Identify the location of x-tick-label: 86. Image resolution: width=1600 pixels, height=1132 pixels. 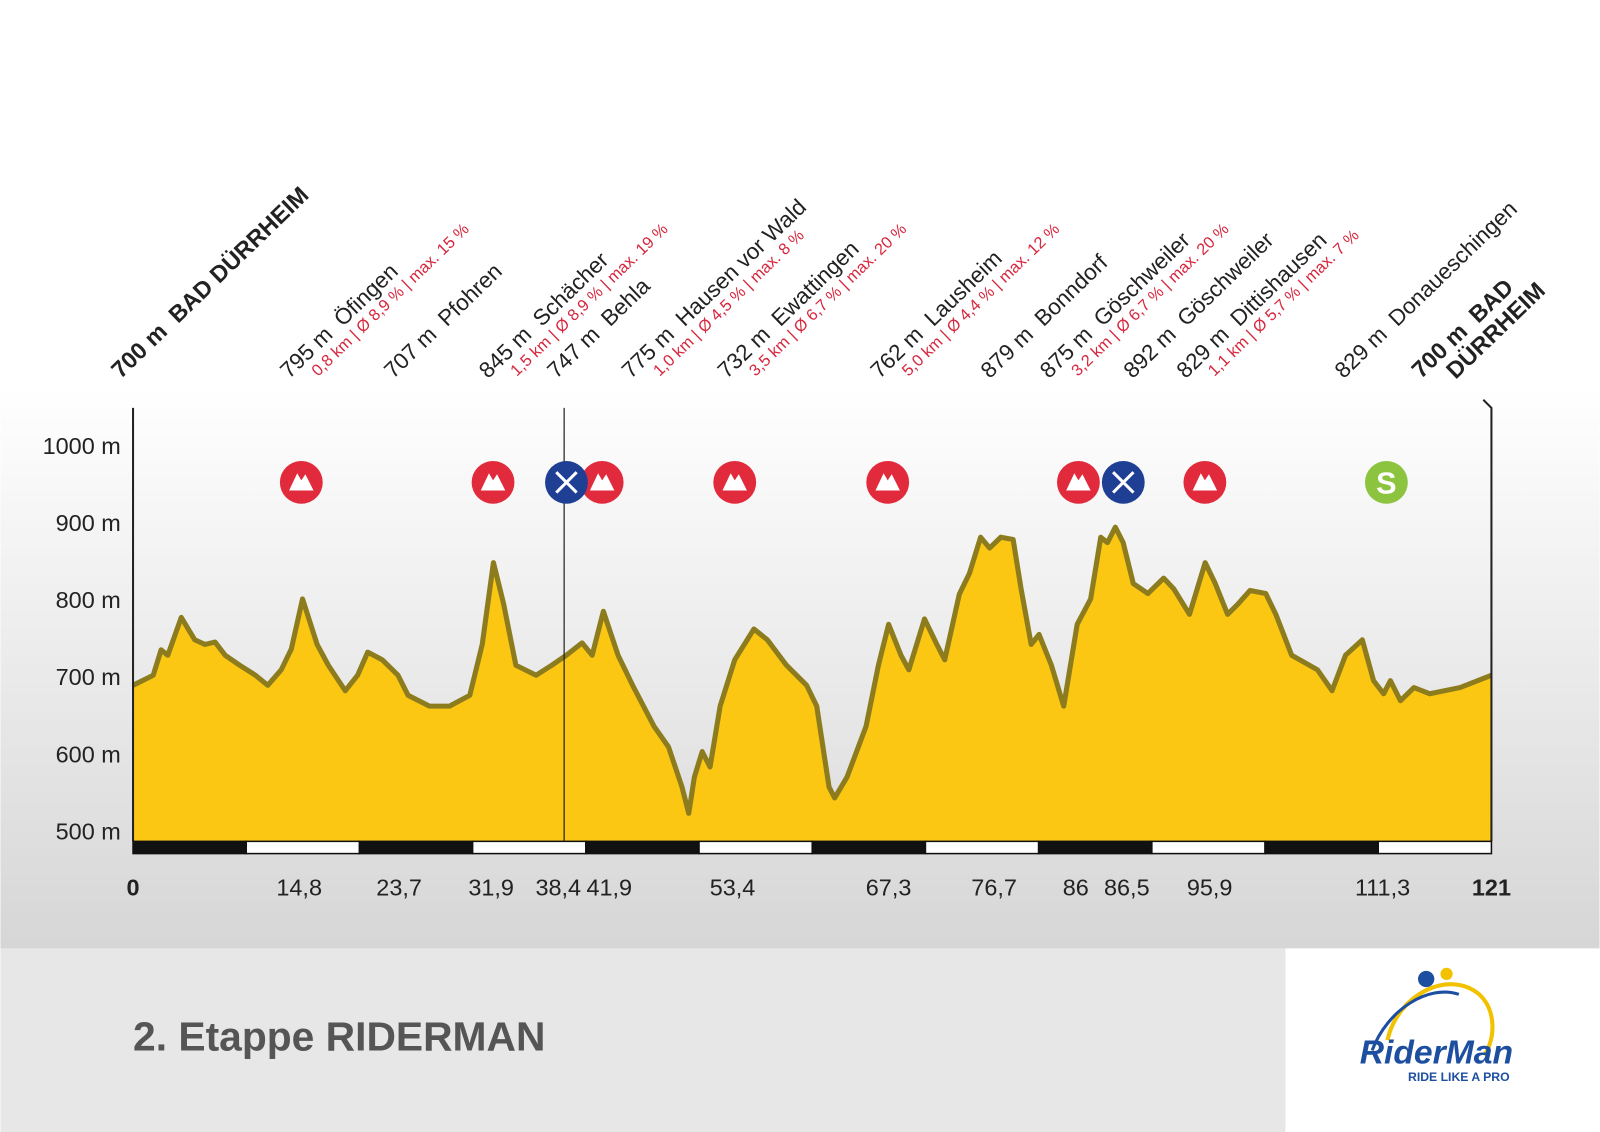
(1076, 887).